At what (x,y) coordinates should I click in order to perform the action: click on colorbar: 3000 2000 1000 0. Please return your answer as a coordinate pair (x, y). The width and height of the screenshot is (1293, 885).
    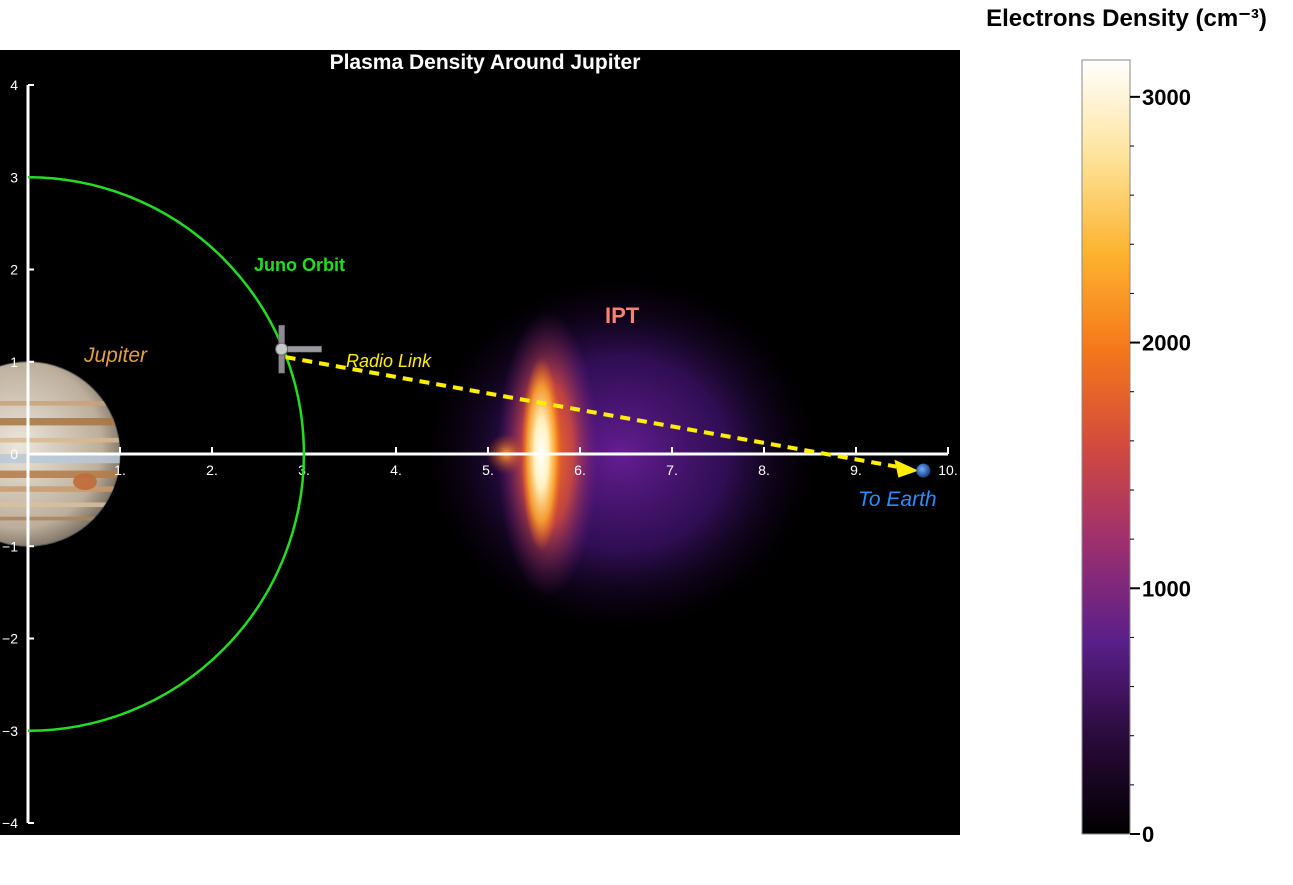
    Looking at the image, I should click on (1136, 453).